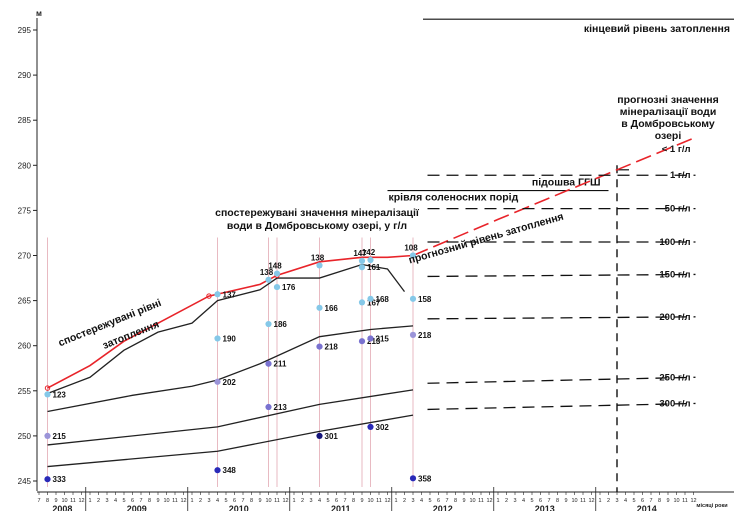  I want to click on mineralization-point-label: 211, so click(280, 364).